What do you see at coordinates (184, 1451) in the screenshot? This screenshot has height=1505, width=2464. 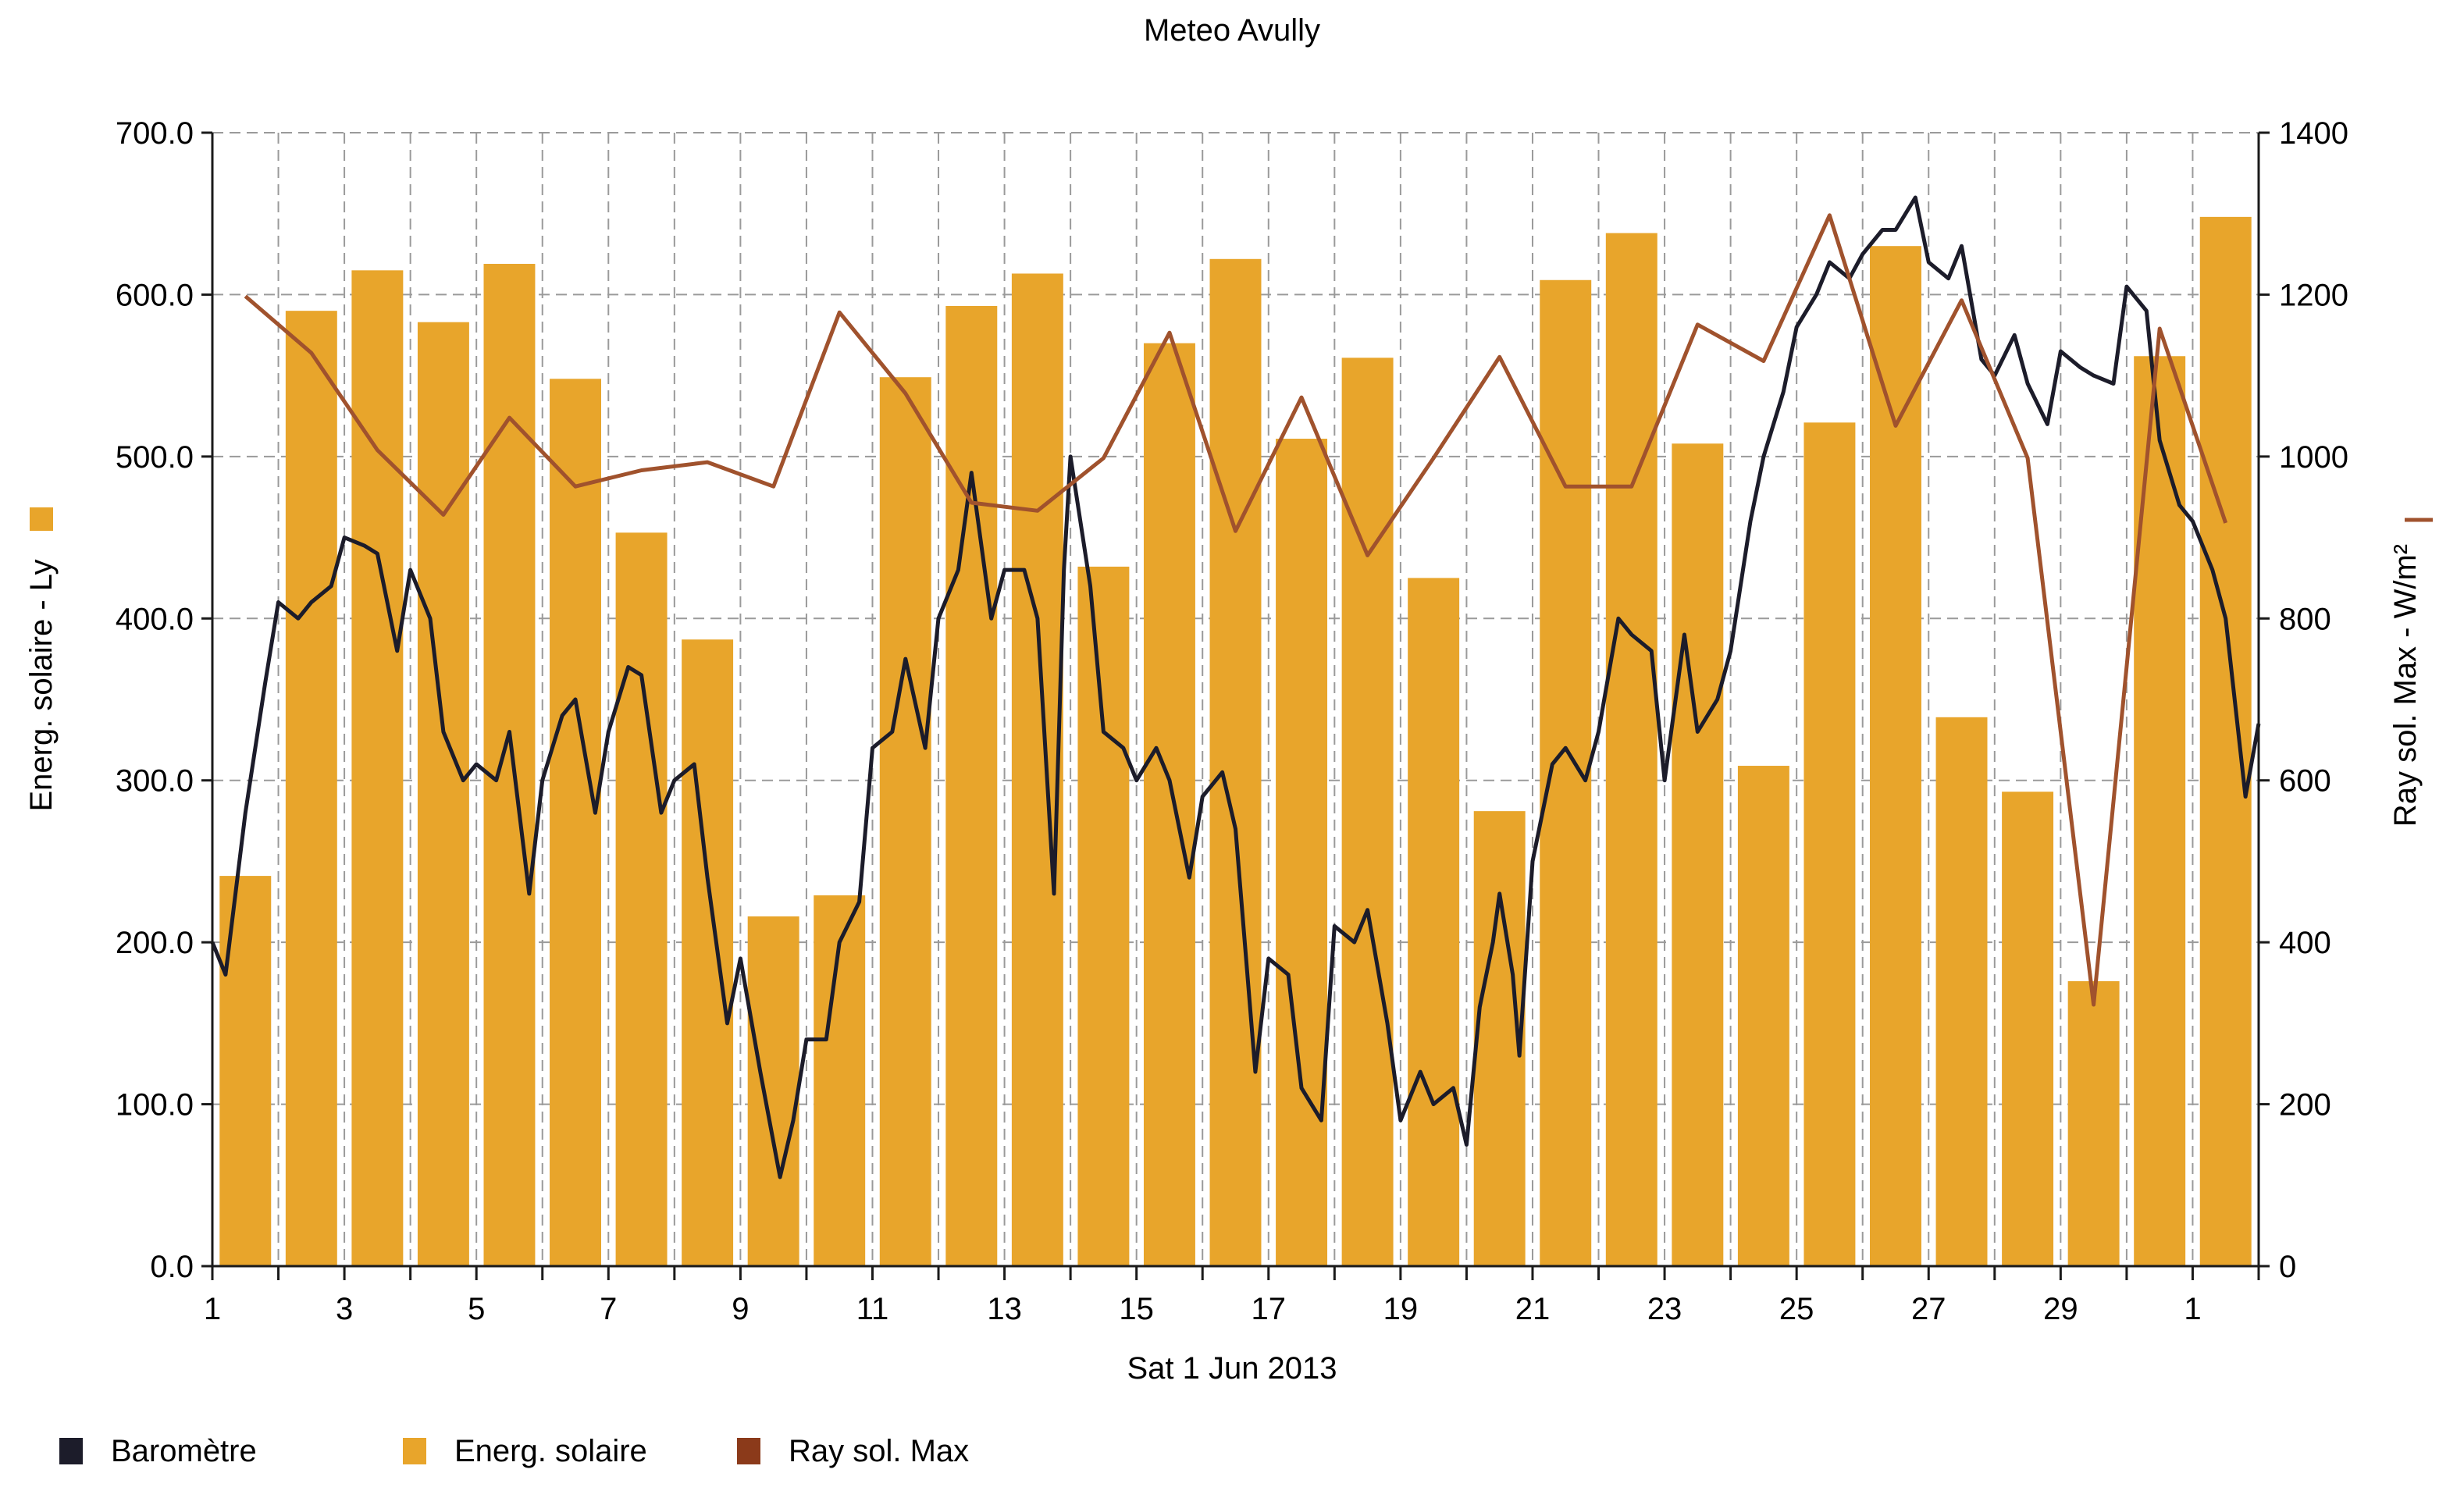 I see `legend-label: Baromètre` at bounding box center [184, 1451].